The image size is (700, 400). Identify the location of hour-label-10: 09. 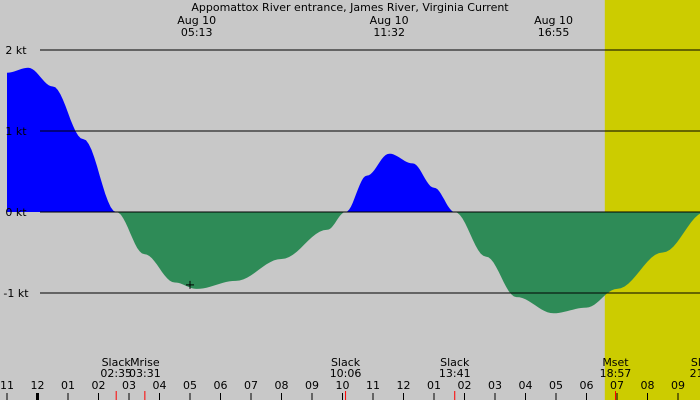
(312, 385).